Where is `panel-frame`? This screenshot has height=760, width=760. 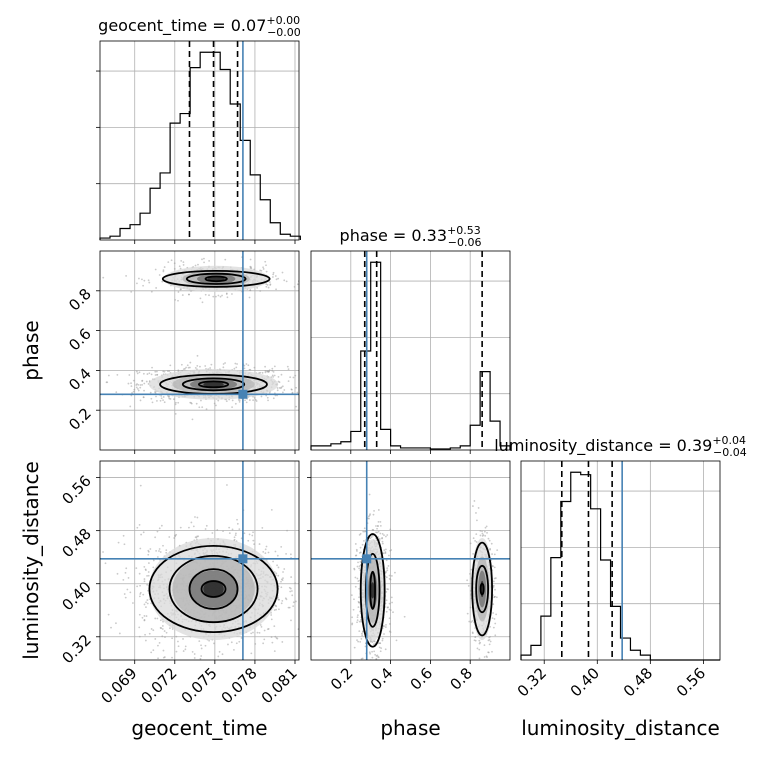
panel-frame is located at coordinates (410, 560).